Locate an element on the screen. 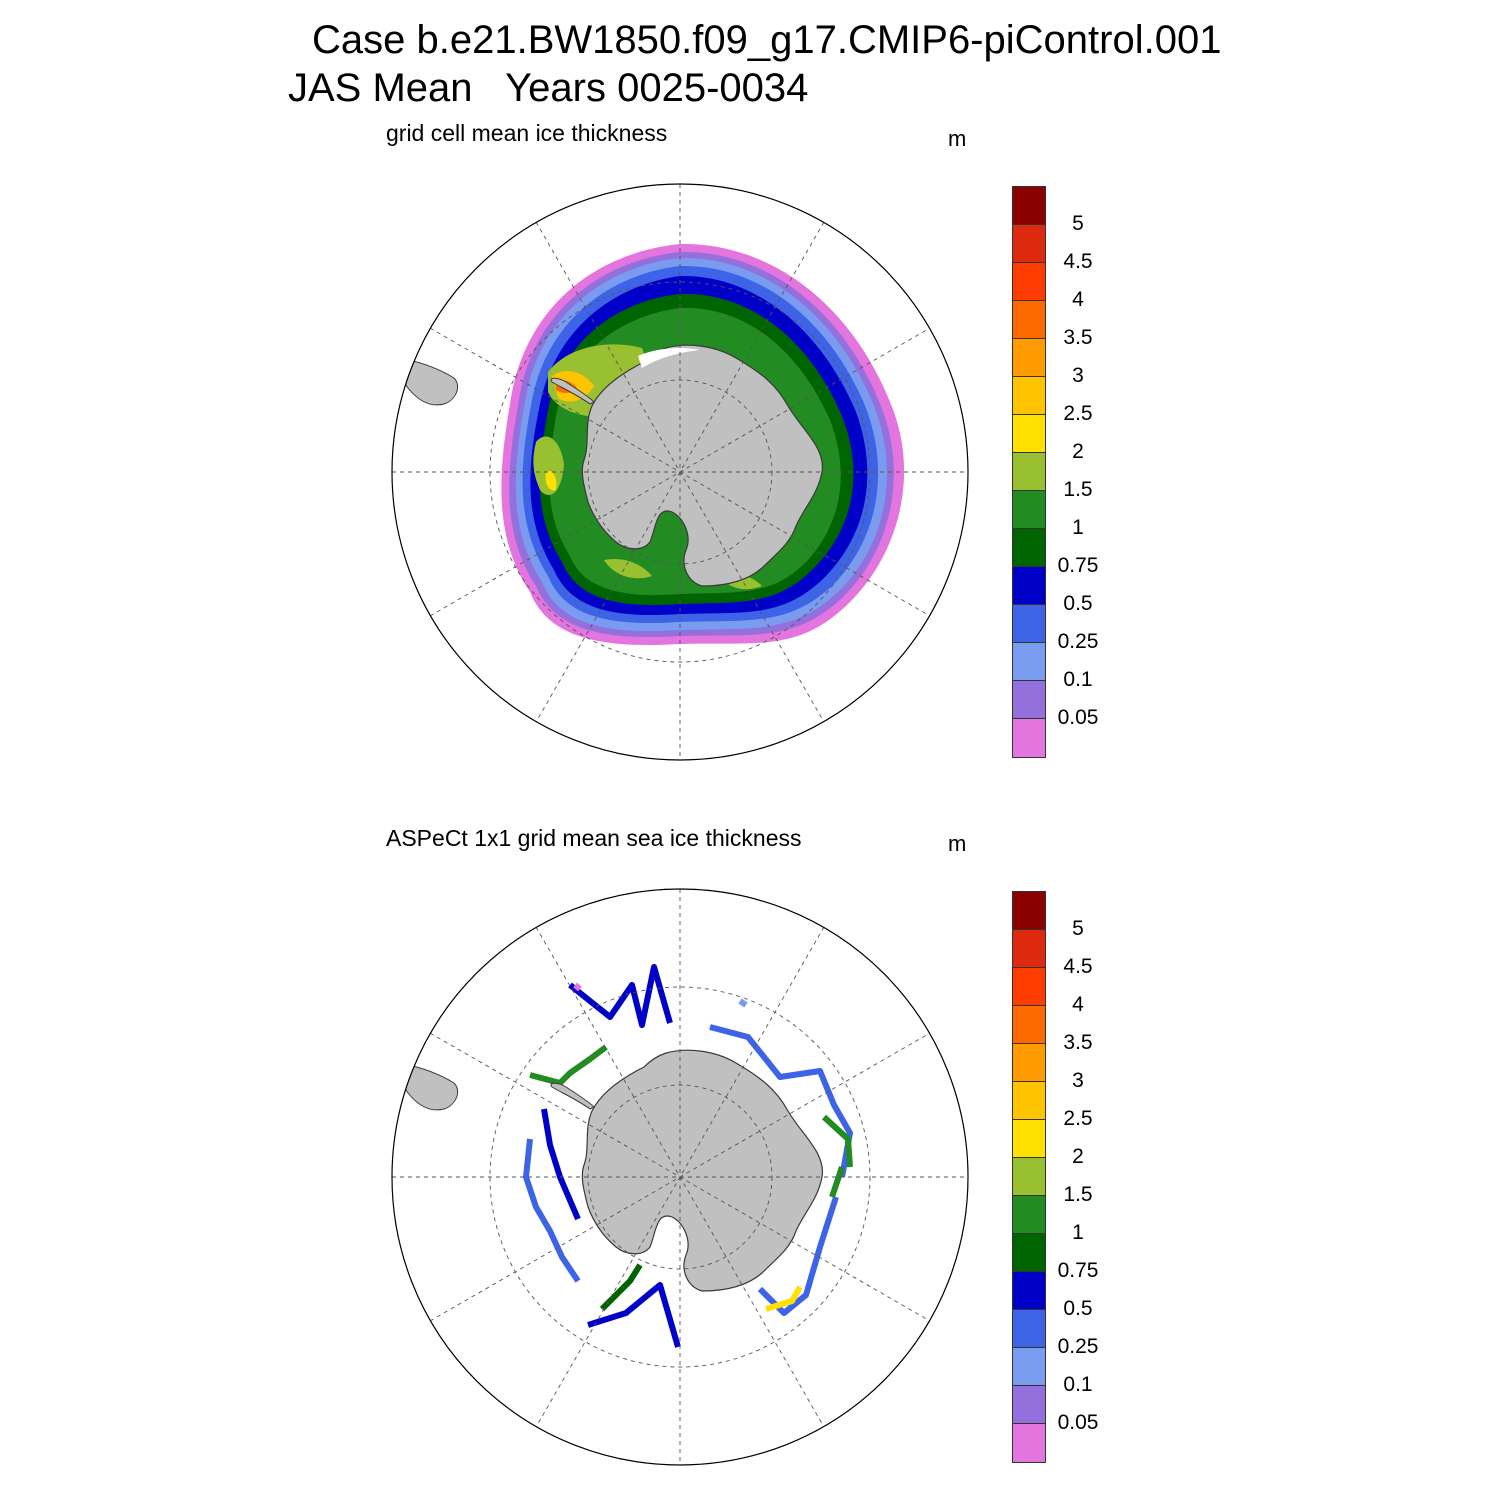 Image resolution: width=1500 pixels, height=1500 pixels. map-frame is located at coordinates (680, 472).